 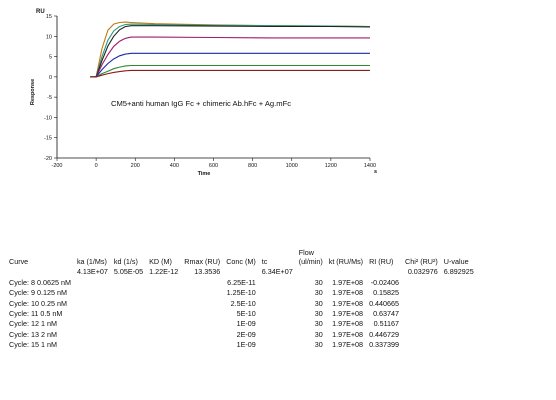 I want to click on table-cell: 0.446729, so click(x=384, y=334).